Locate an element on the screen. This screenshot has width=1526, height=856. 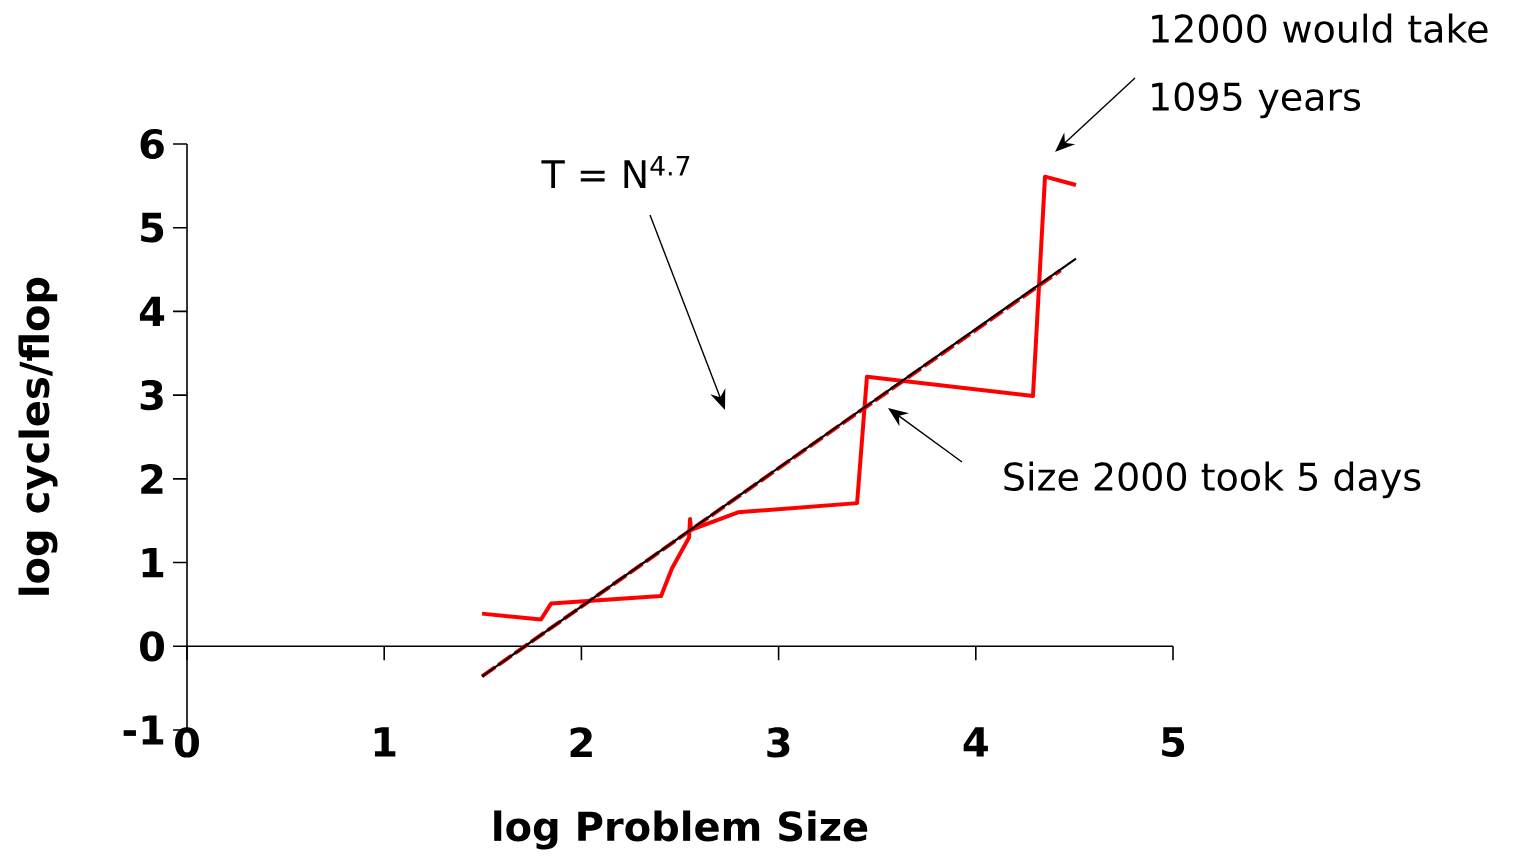
x-tick-label: 2 is located at coordinates (581, 742).